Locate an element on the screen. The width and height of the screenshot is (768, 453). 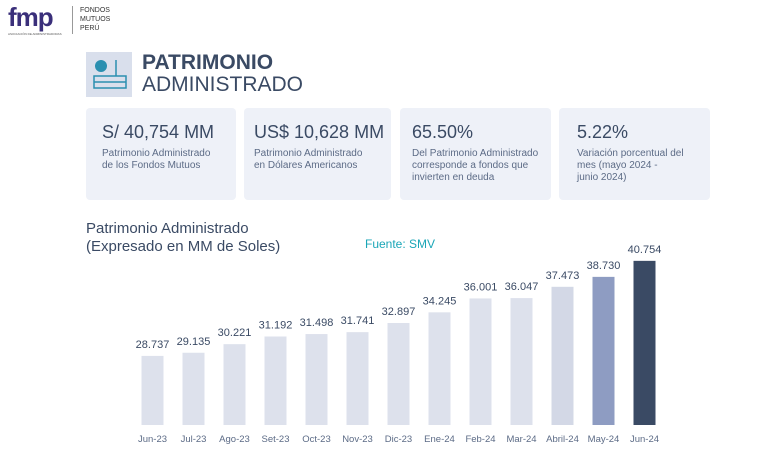
line: invierten en deuda is located at coordinates (453, 177).